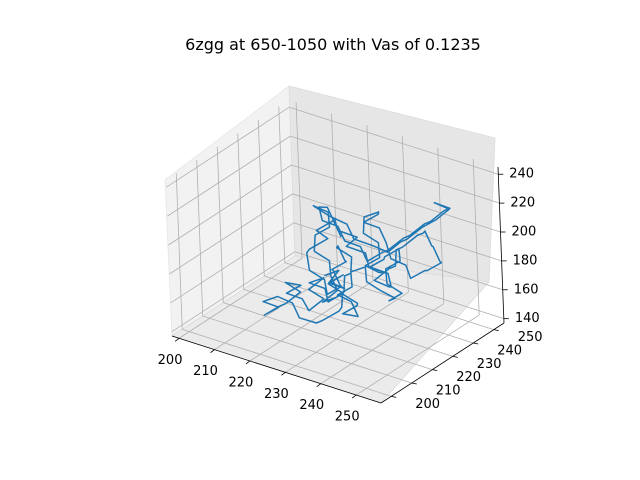 The image size is (640, 480). Describe the element at coordinates (530, 337) in the screenshot. I see `y-tick-label: 250` at that location.